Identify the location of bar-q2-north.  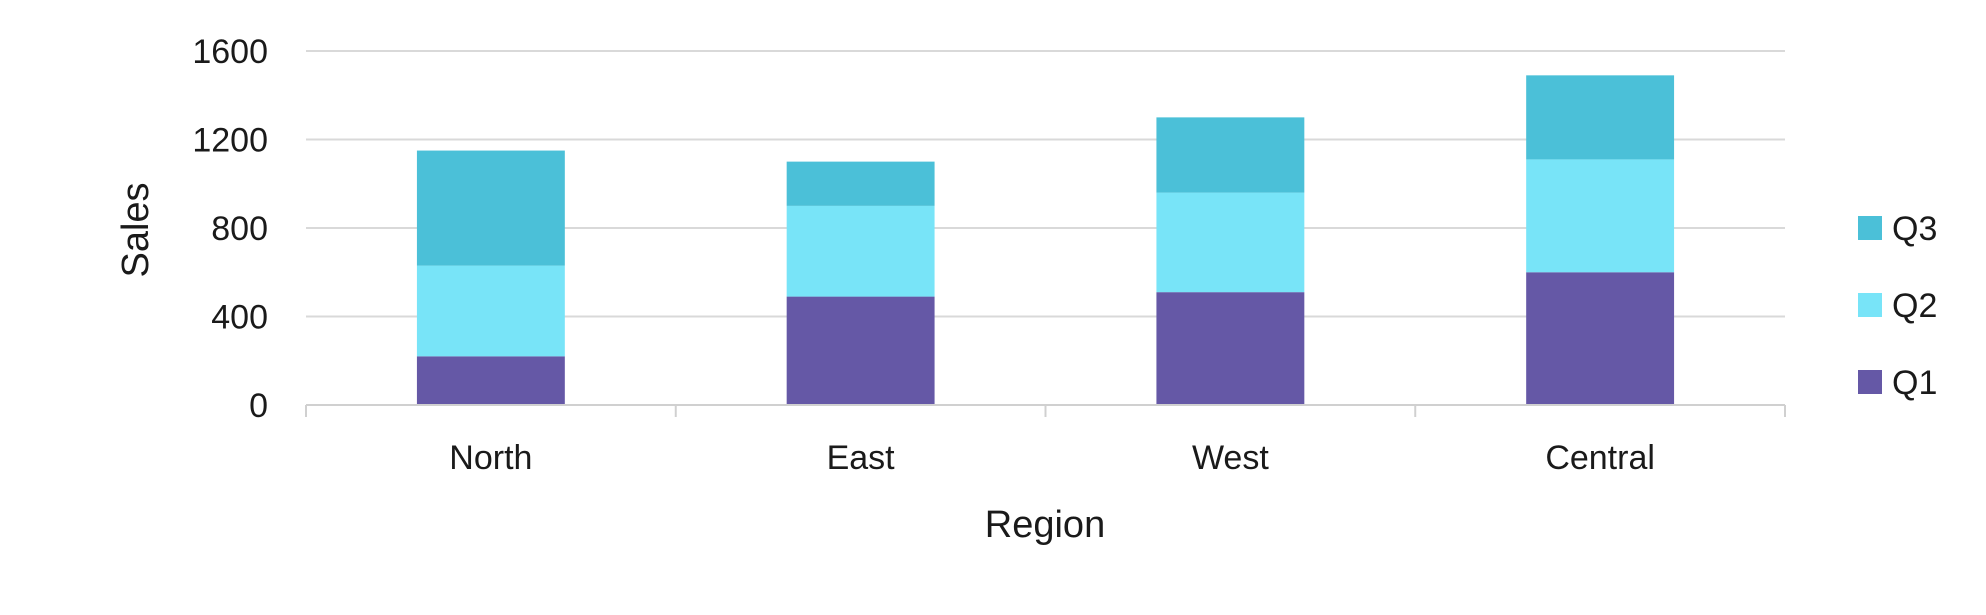
(490, 311).